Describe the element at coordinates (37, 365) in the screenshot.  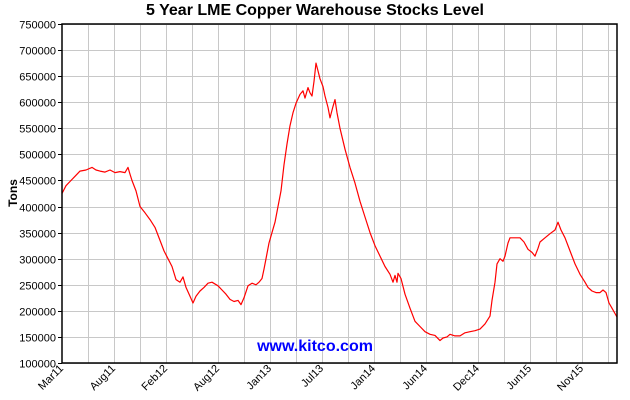
I see `y-tick-label: 100000` at that location.